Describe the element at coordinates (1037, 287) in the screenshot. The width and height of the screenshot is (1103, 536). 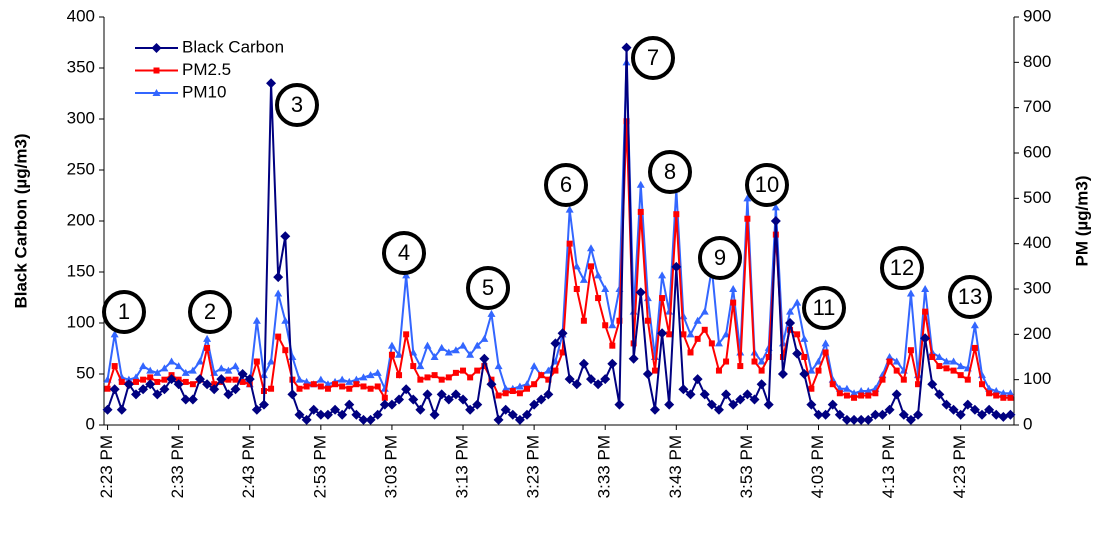
I see `y2-tick-label: 300` at that location.